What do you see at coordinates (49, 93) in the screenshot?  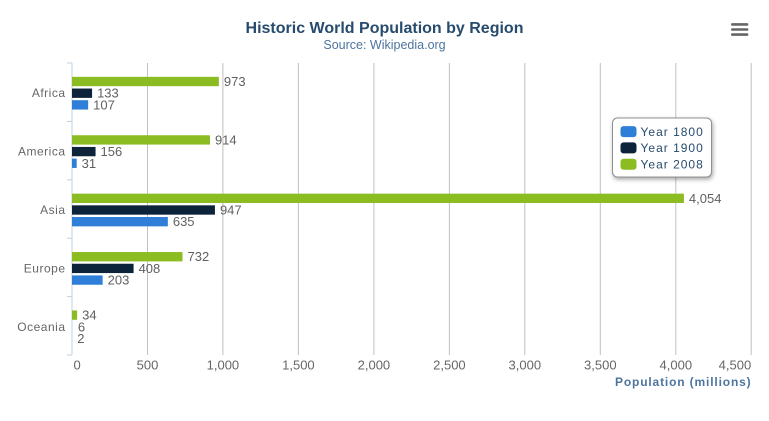 I see `svg-text: Africa` at bounding box center [49, 93].